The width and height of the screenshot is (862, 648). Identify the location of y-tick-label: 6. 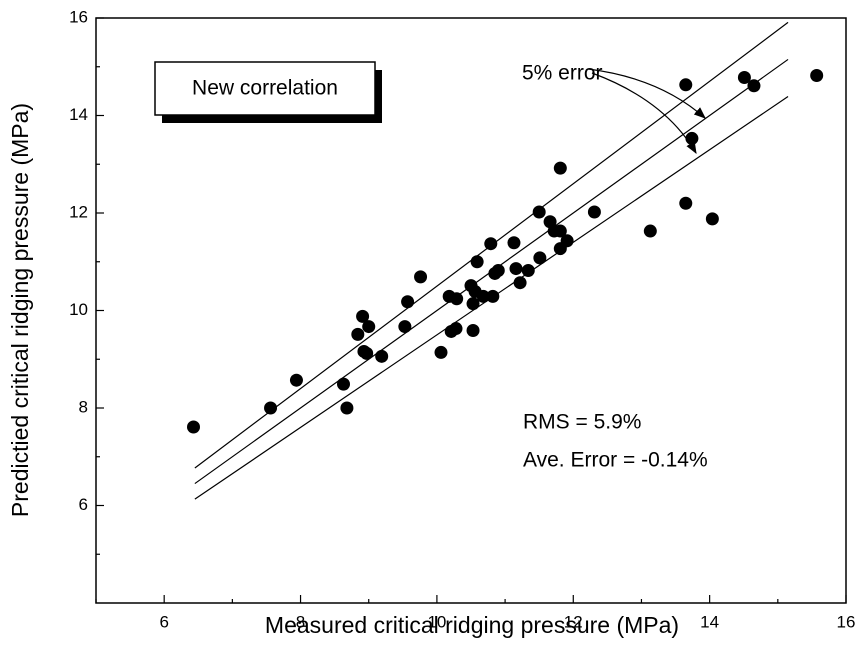
(83, 504).